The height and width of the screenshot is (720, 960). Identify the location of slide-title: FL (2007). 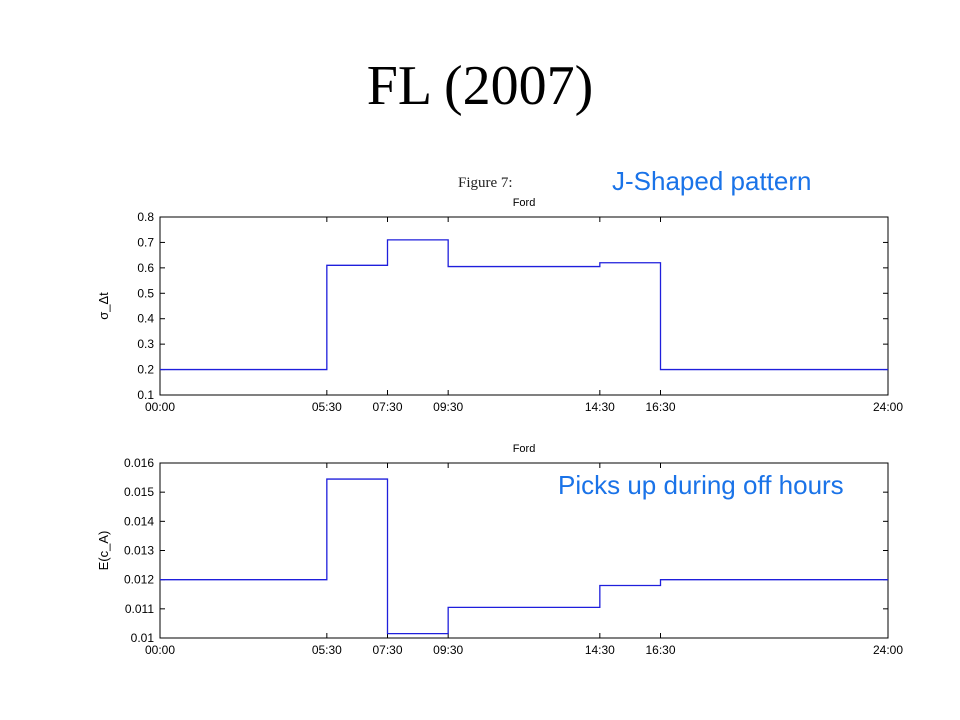
(480, 86).